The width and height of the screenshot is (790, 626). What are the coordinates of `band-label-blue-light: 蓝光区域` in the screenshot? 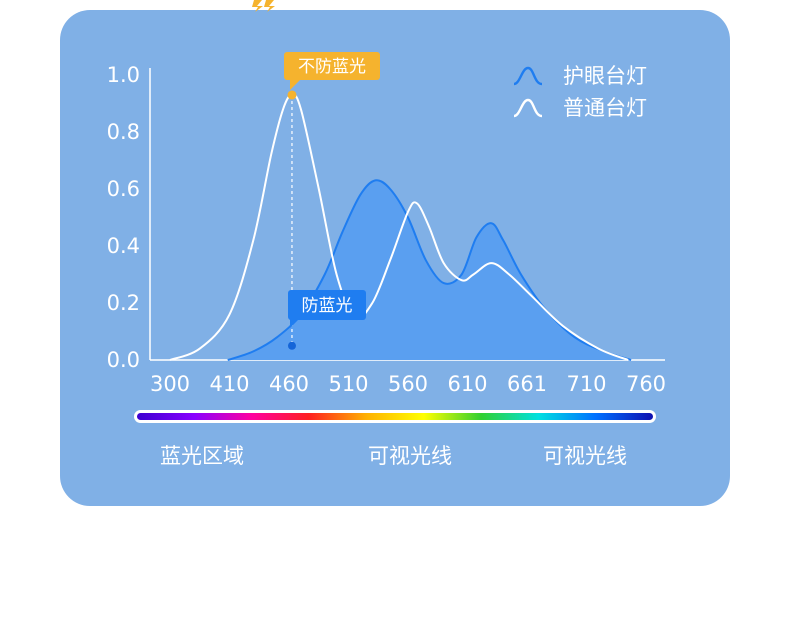 It's located at (202, 456).